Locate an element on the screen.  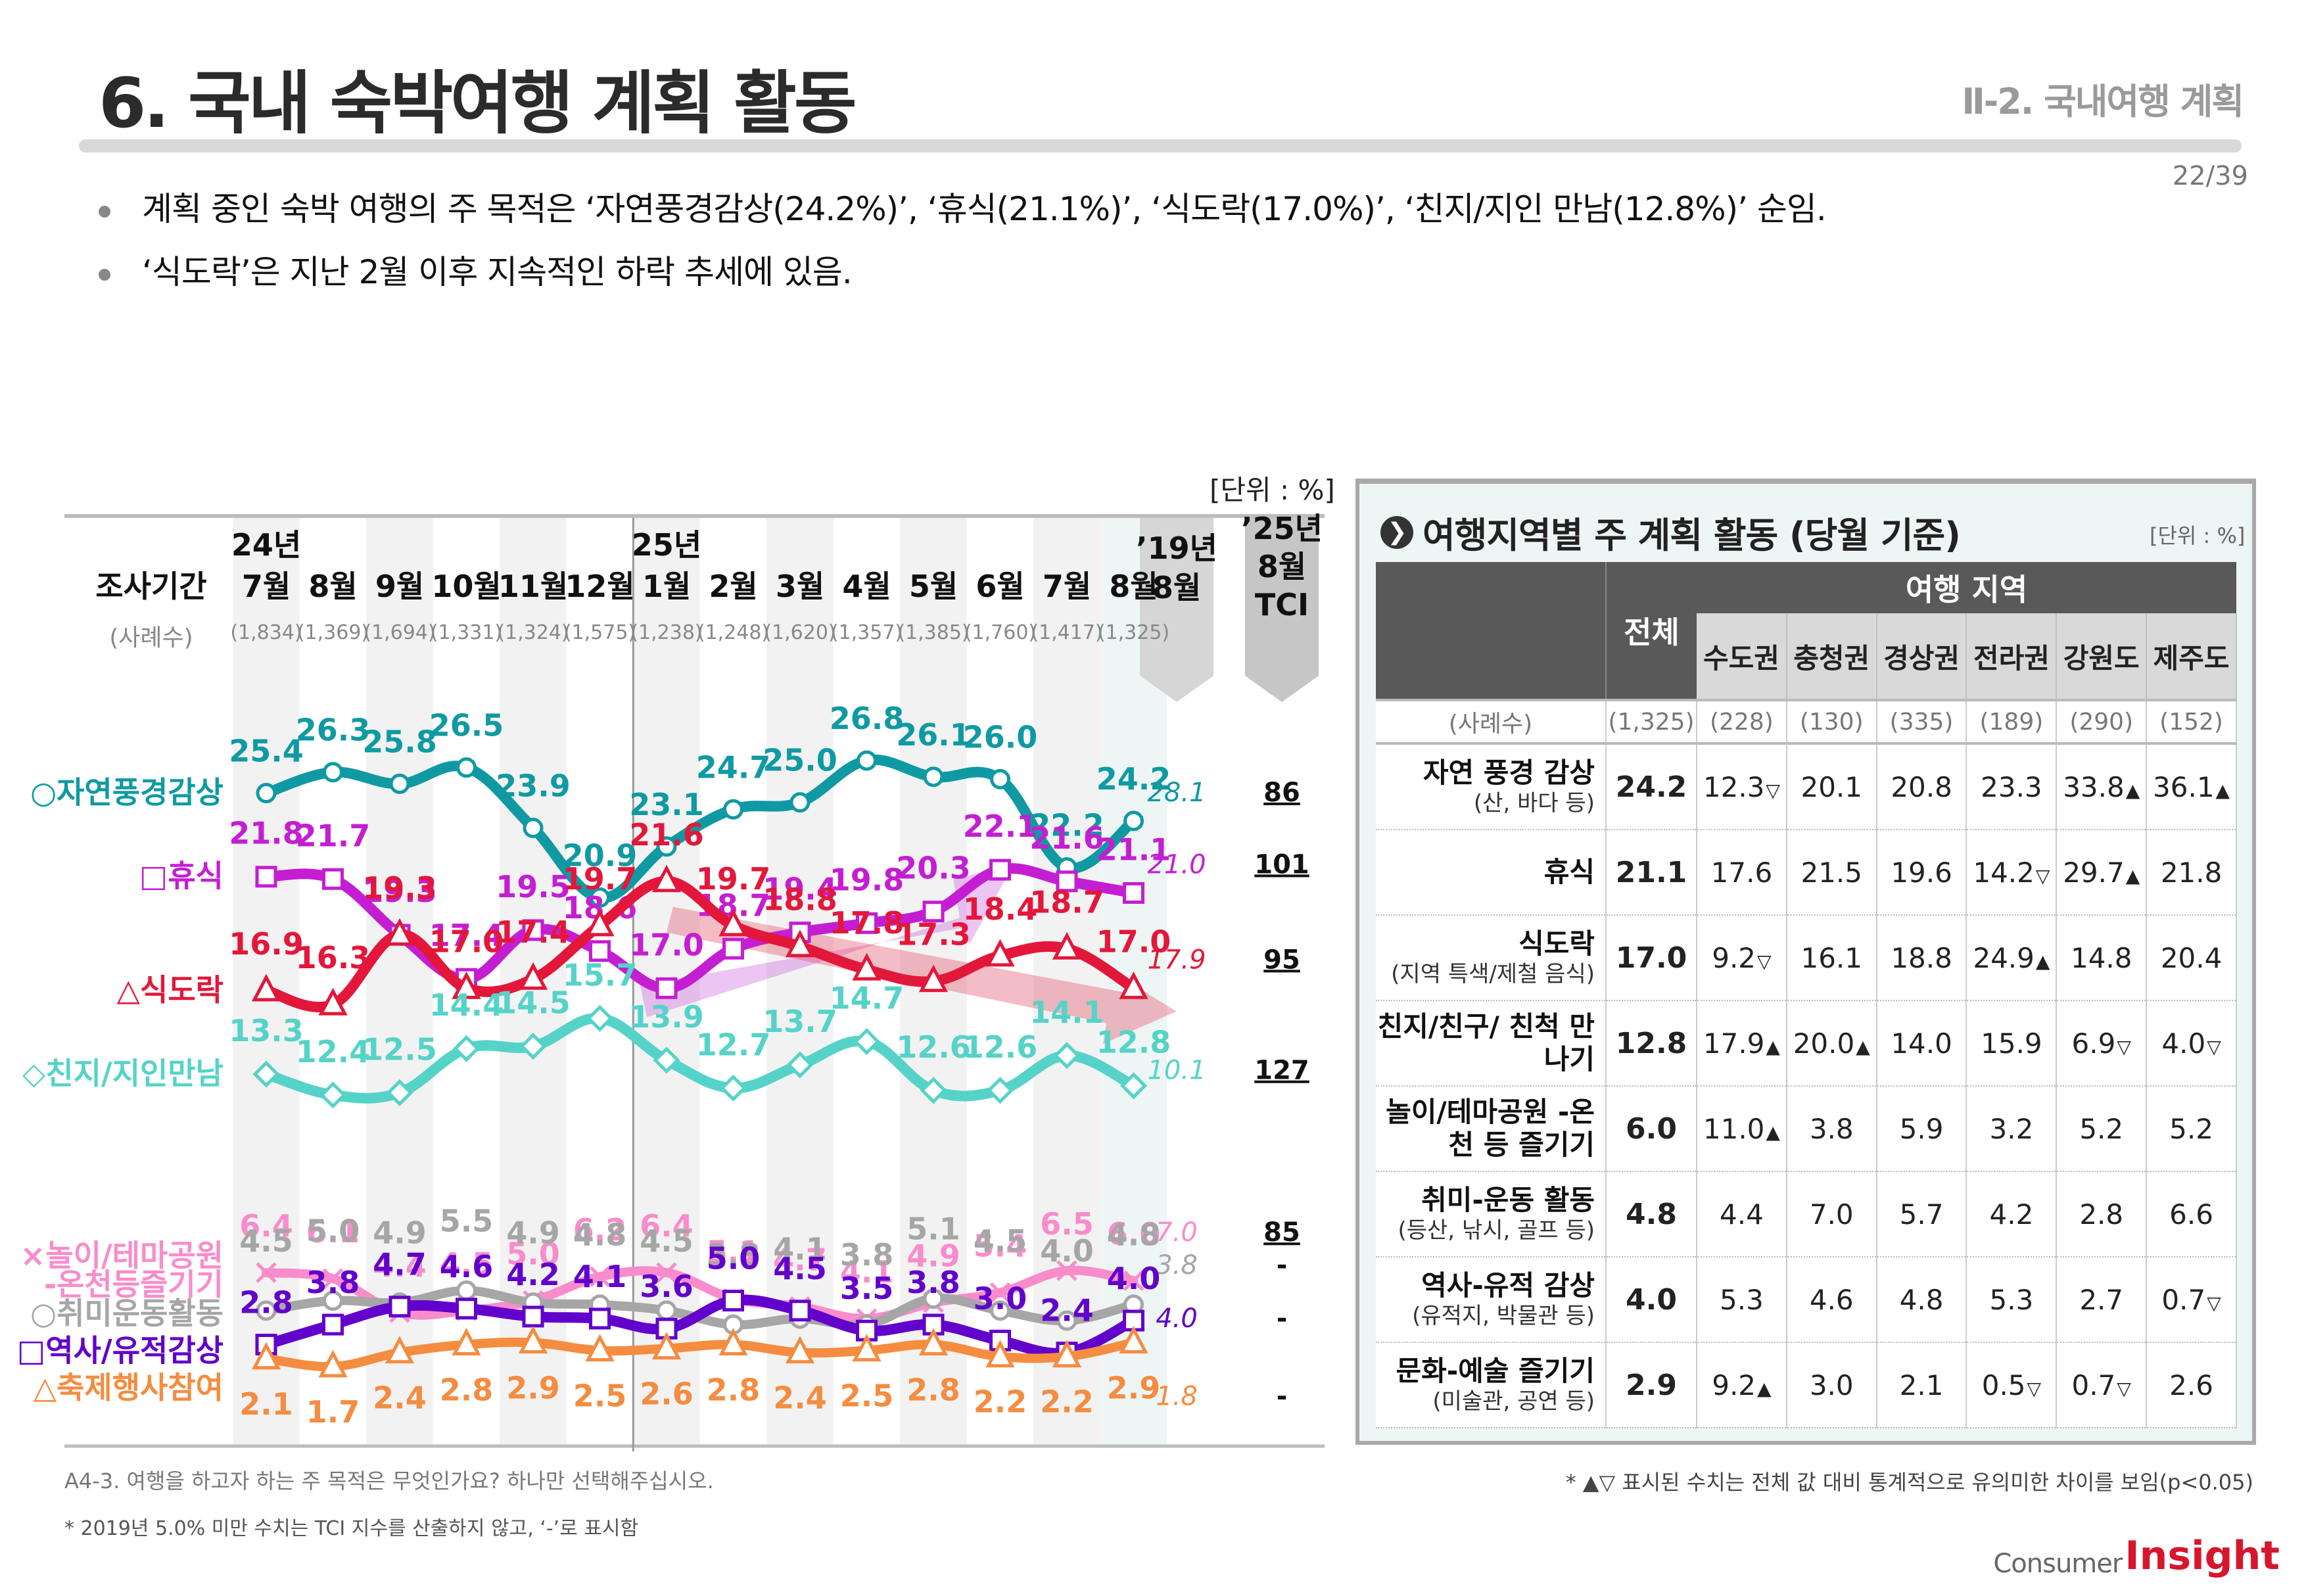
cell-value: 36.1 is located at coordinates (2184, 786).